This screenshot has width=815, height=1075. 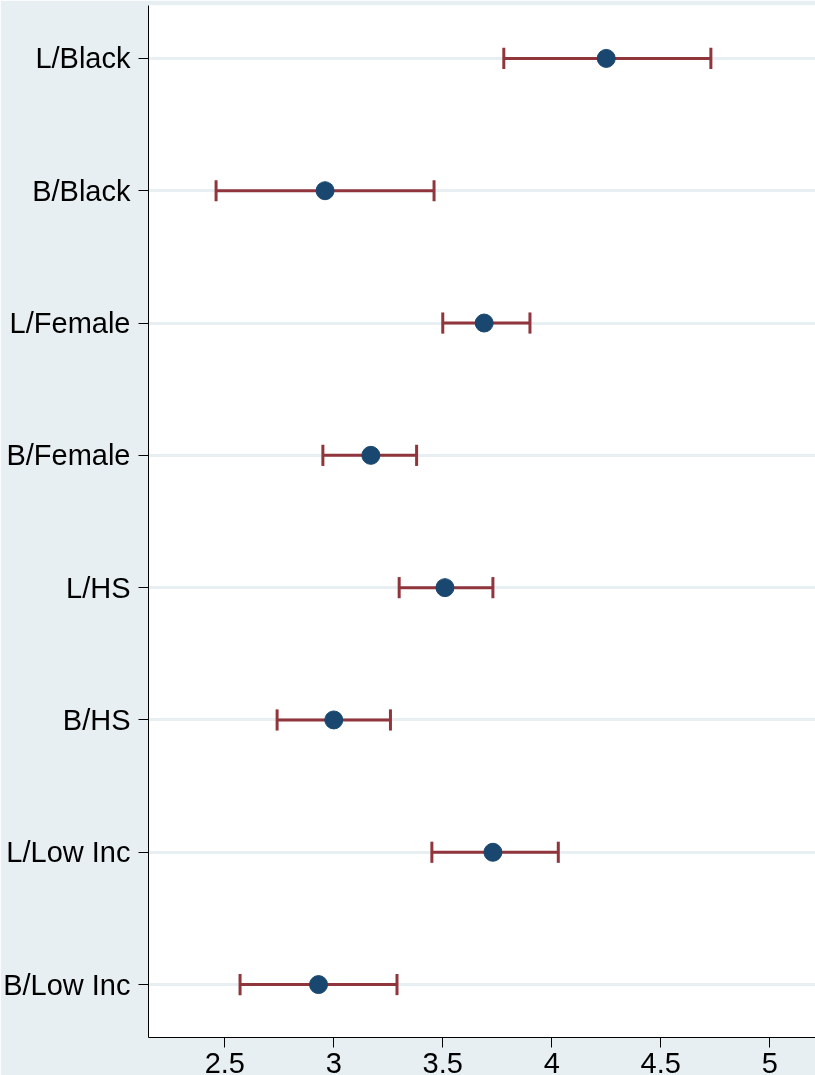 What do you see at coordinates (98, 587) in the screenshot?
I see `y-tick-label: L/HS` at bounding box center [98, 587].